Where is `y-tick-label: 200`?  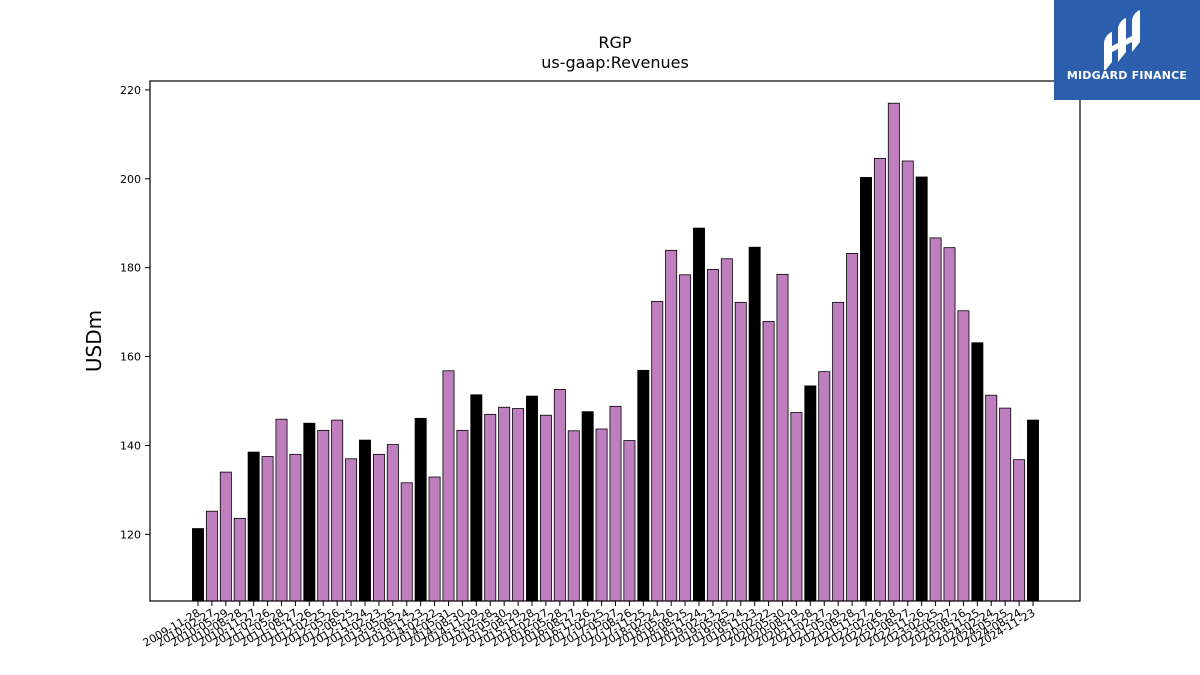
y-tick-label: 200 is located at coordinates (130, 179).